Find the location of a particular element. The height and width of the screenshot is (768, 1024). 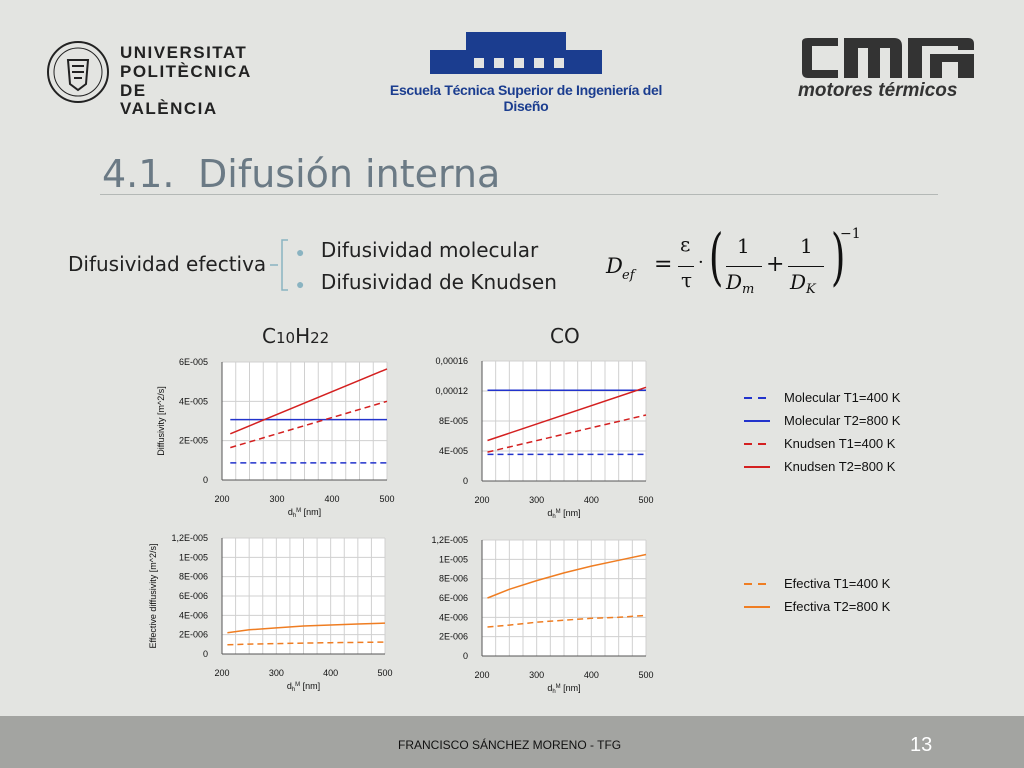

formula-tau: τ is located at coordinates (687, 280).